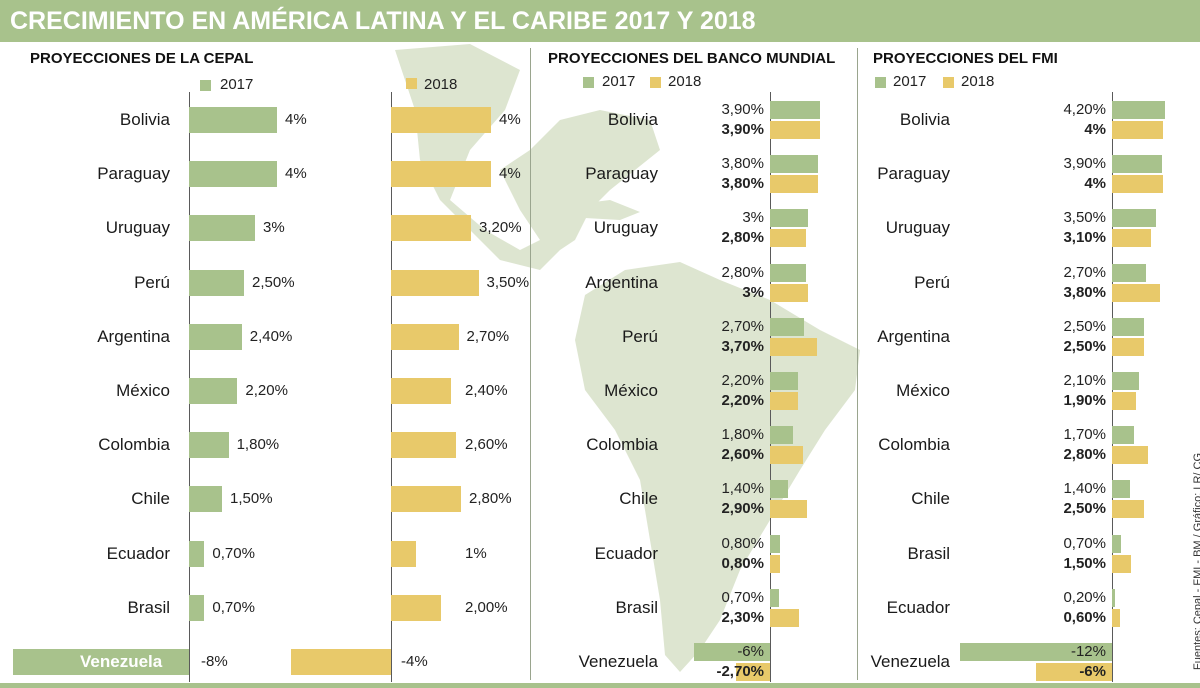  I want to click on value-label-2017: 0,80%, so click(742, 543).